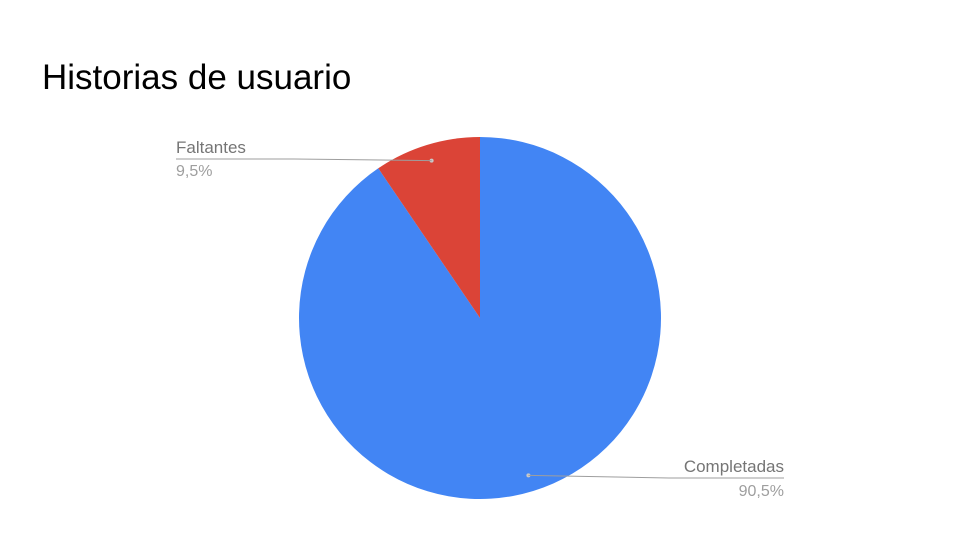  What do you see at coordinates (194, 171) in the screenshot?
I see `slice-value-faltantes: 9,5%` at bounding box center [194, 171].